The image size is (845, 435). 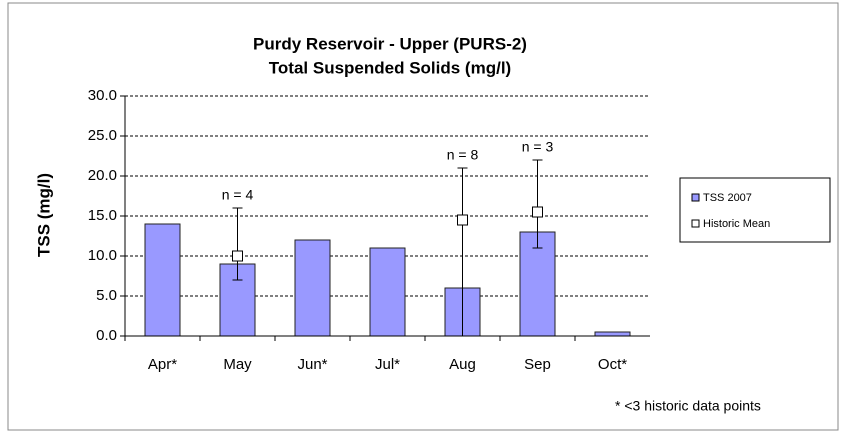 What do you see at coordinates (387, 364) in the screenshot?
I see `x-tick-label: Jul*` at bounding box center [387, 364].